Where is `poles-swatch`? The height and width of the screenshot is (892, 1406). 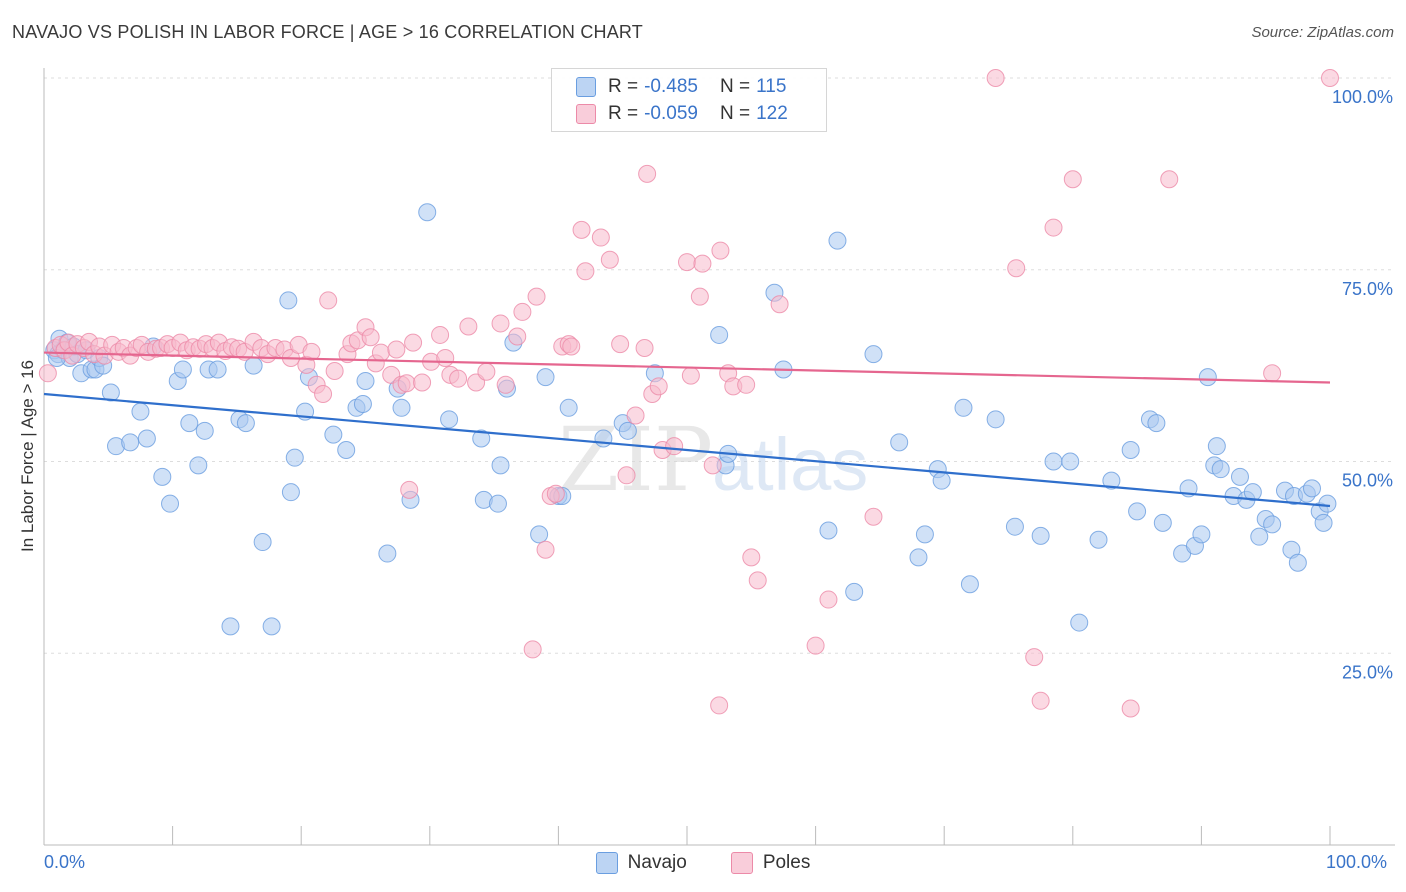 poles-swatch is located at coordinates (586, 114).